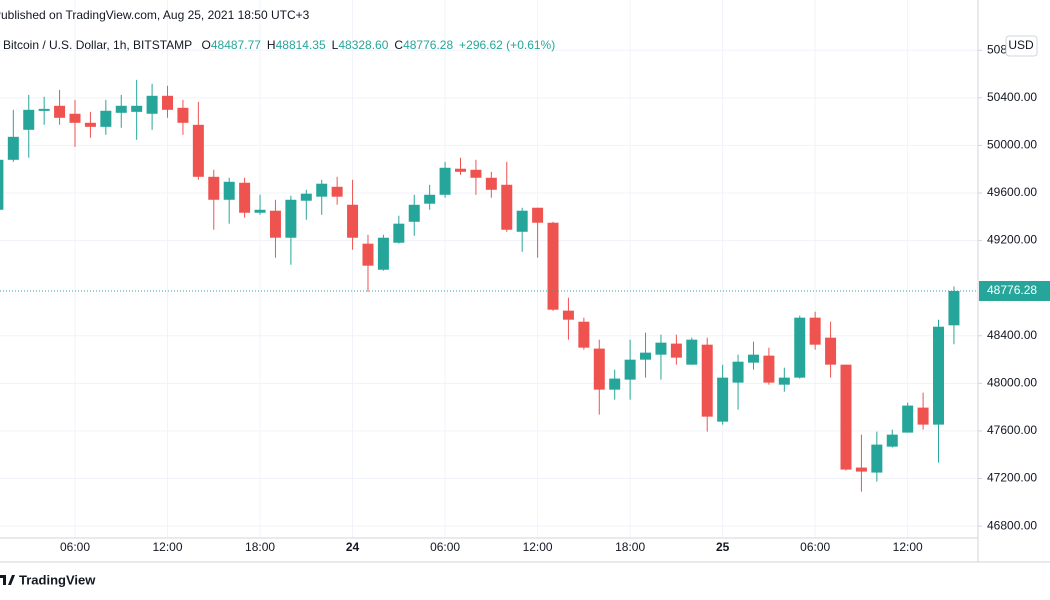 This screenshot has height=600, width=1050. I want to click on symbol: Bitcoin / U.S. Dollar, 1h, BITSTAMP, so click(98, 45).